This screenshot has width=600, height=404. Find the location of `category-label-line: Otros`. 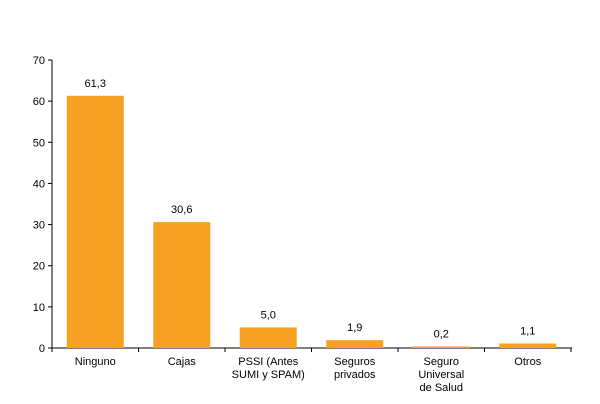

category-label-line: Otros is located at coordinates (527, 362).